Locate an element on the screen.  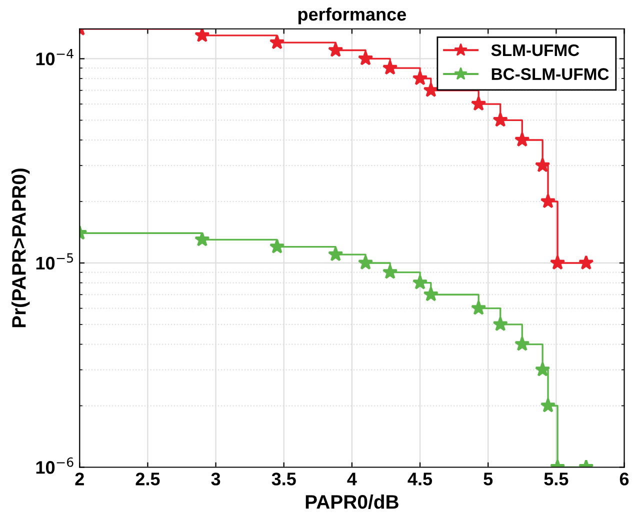
x-tick-label: 3.5 is located at coordinates (284, 479).